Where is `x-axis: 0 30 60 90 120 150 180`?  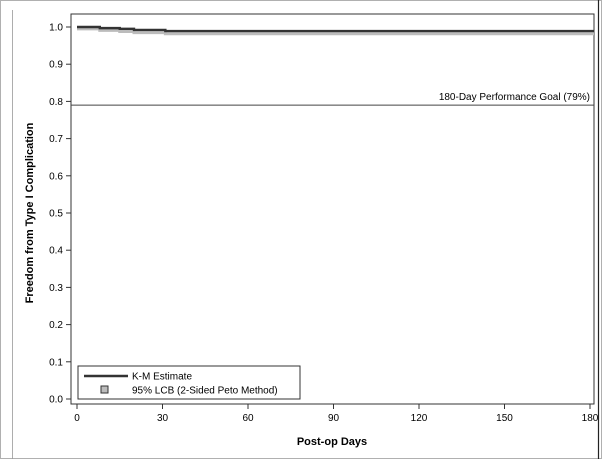 x-axis: 0 30 60 90 120 150 180 is located at coordinates (336, 414).